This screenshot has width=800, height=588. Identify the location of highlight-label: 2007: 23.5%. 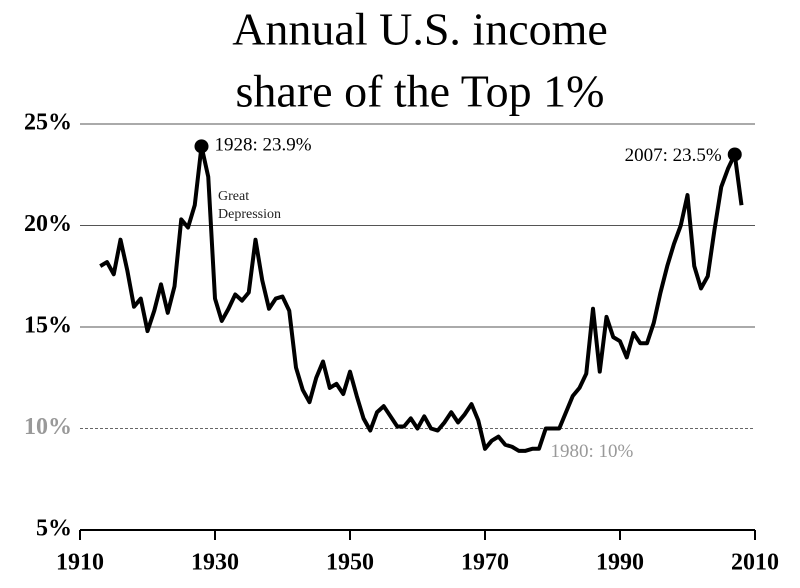
(673, 155).